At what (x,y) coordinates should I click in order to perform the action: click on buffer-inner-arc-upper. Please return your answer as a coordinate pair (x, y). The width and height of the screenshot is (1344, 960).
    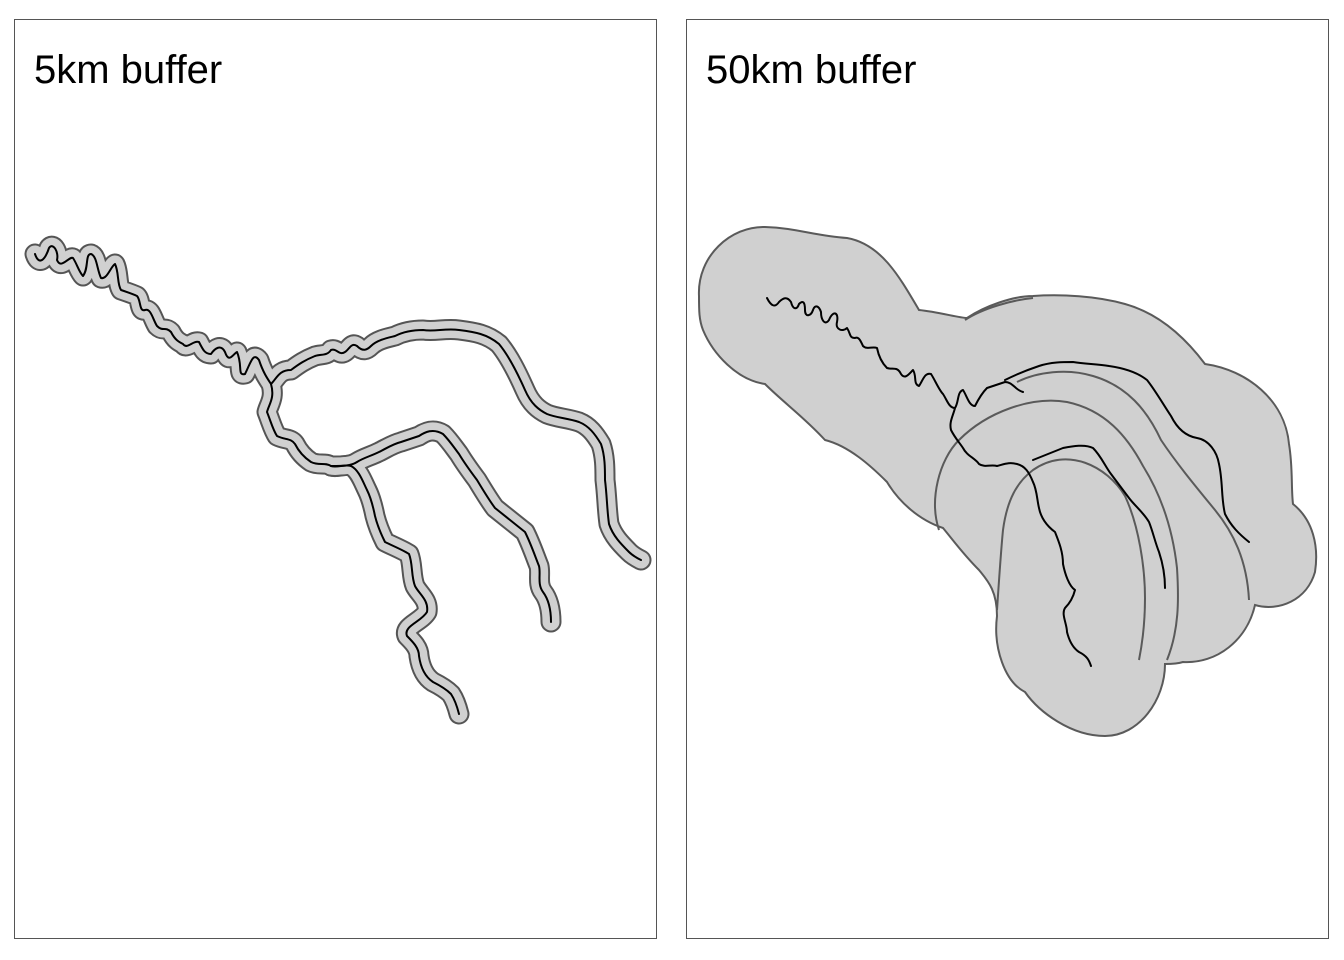
    Looking at the image, I should click on (1133, 485).